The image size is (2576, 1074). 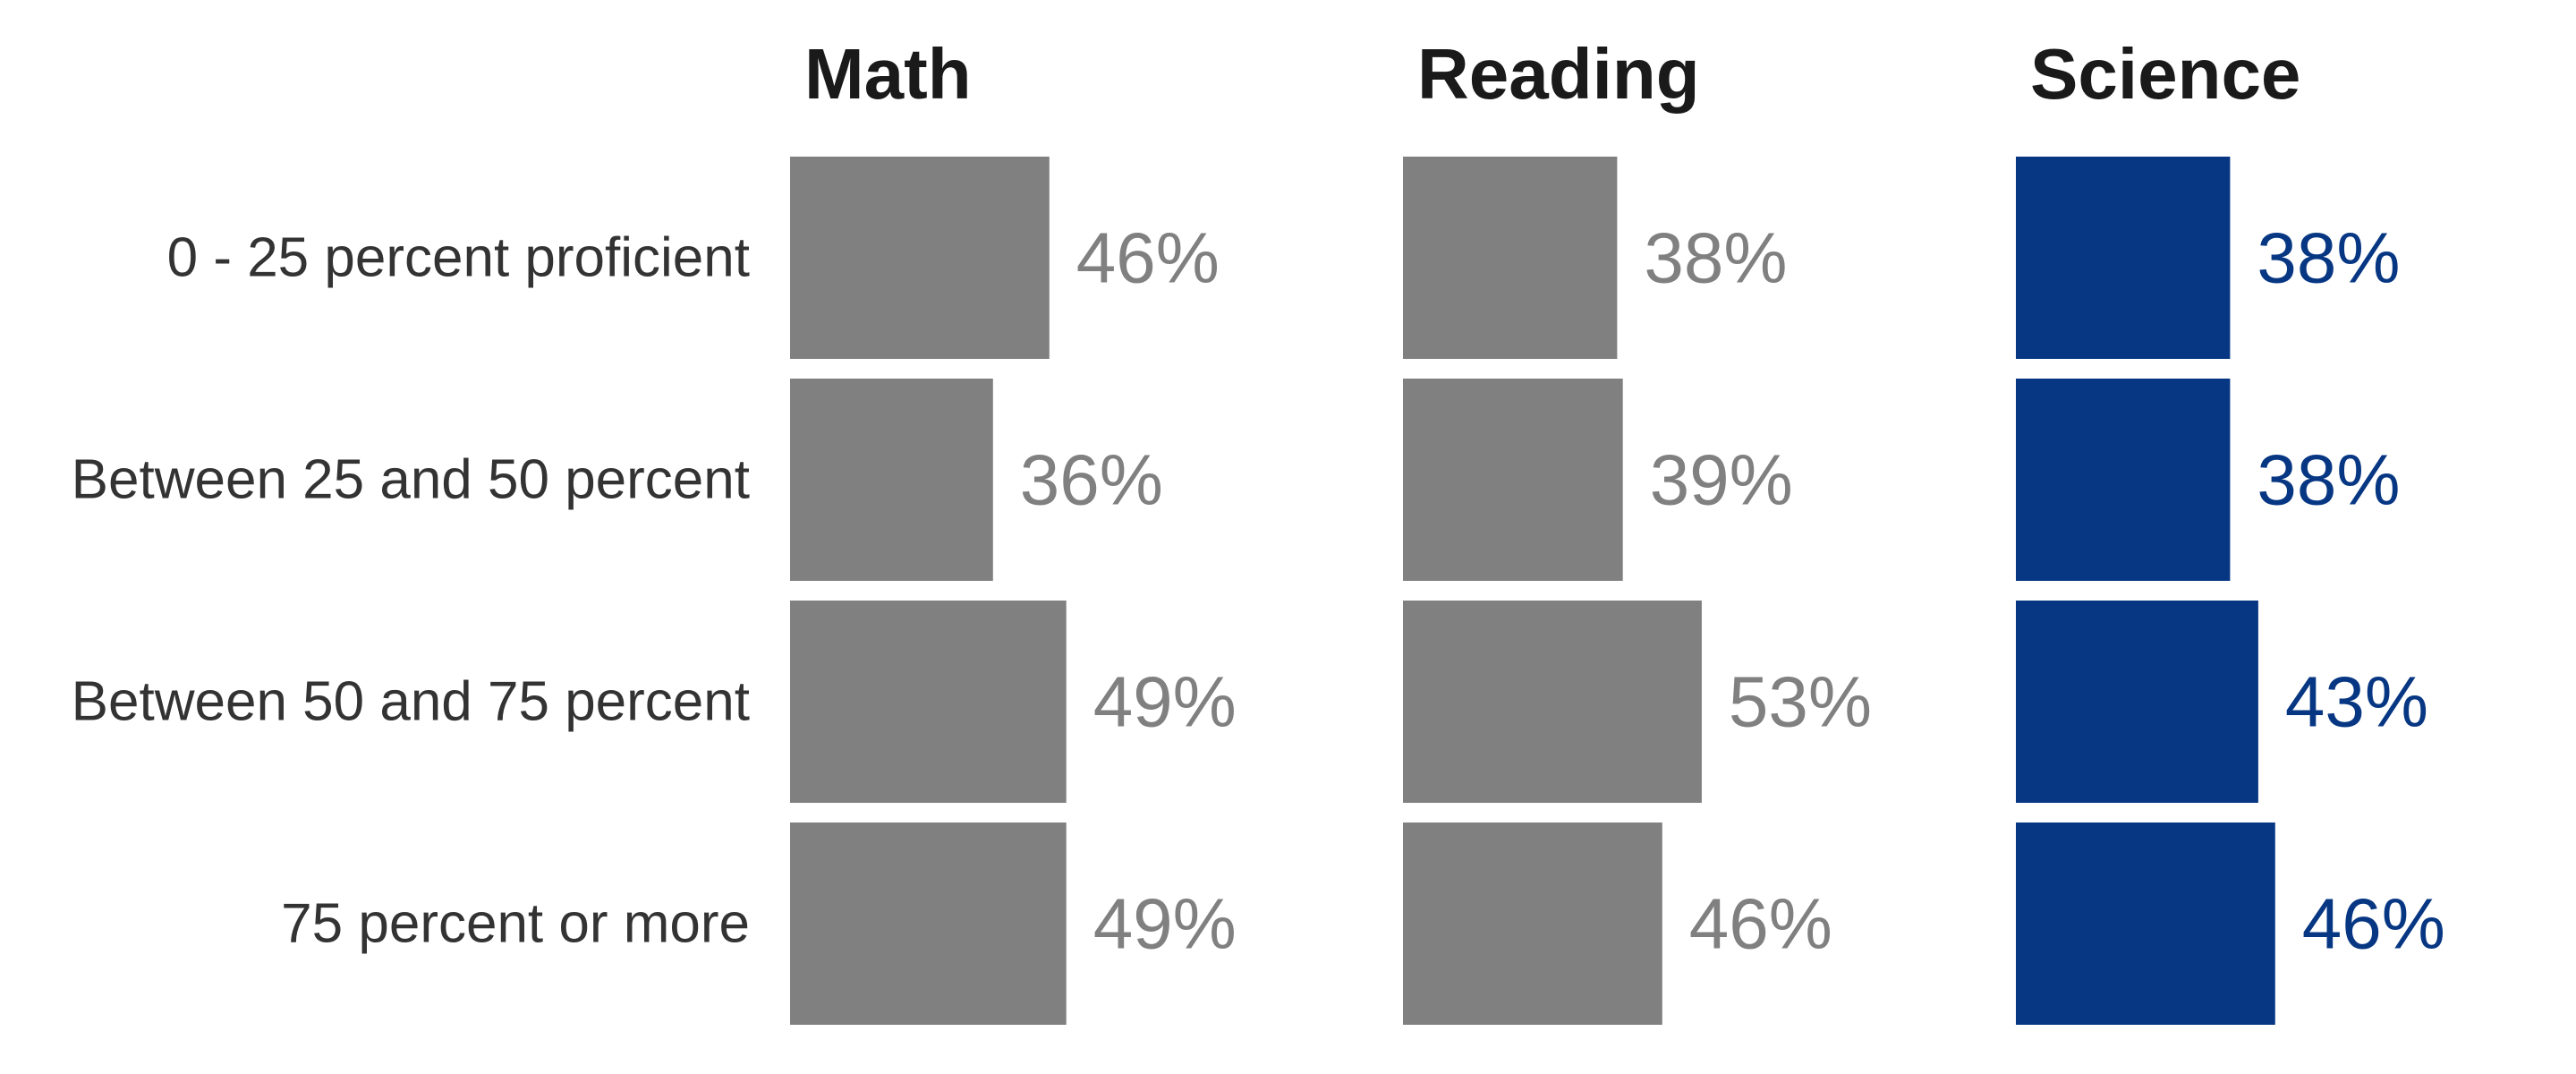 What do you see at coordinates (2356, 702) in the screenshot?
I see `value-label-science-3: 43%` at bounding box center [2356, 702].